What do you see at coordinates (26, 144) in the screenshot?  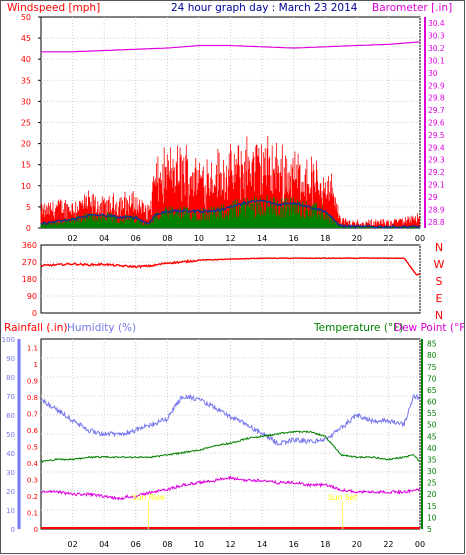 I see `windspeed-tick-label: 20` at bounding box center [26, 144].